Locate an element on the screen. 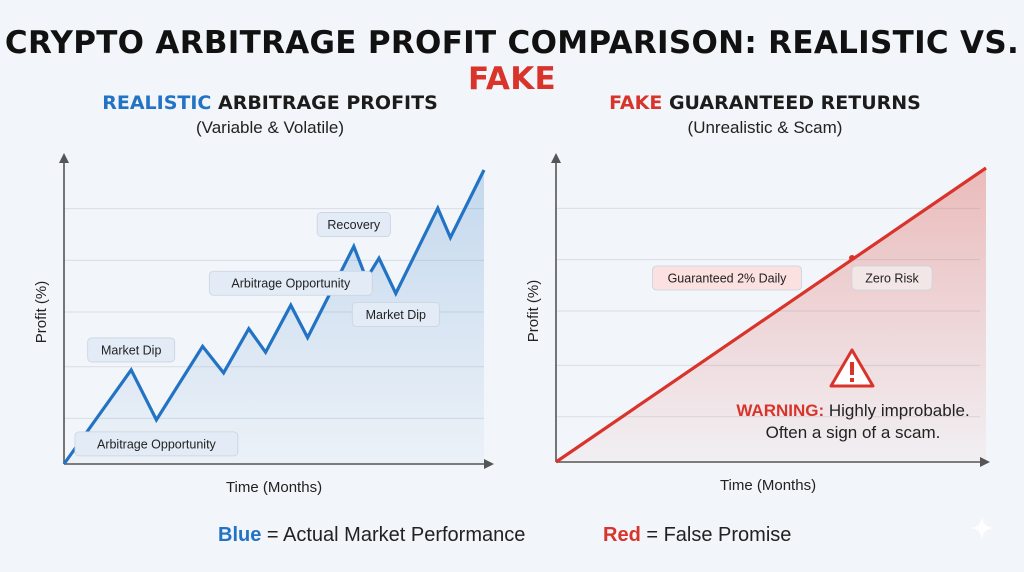 The image size is (1024, 572). legend-blue: Blue = Actual Market Performance is located at coordinates (371, 535).